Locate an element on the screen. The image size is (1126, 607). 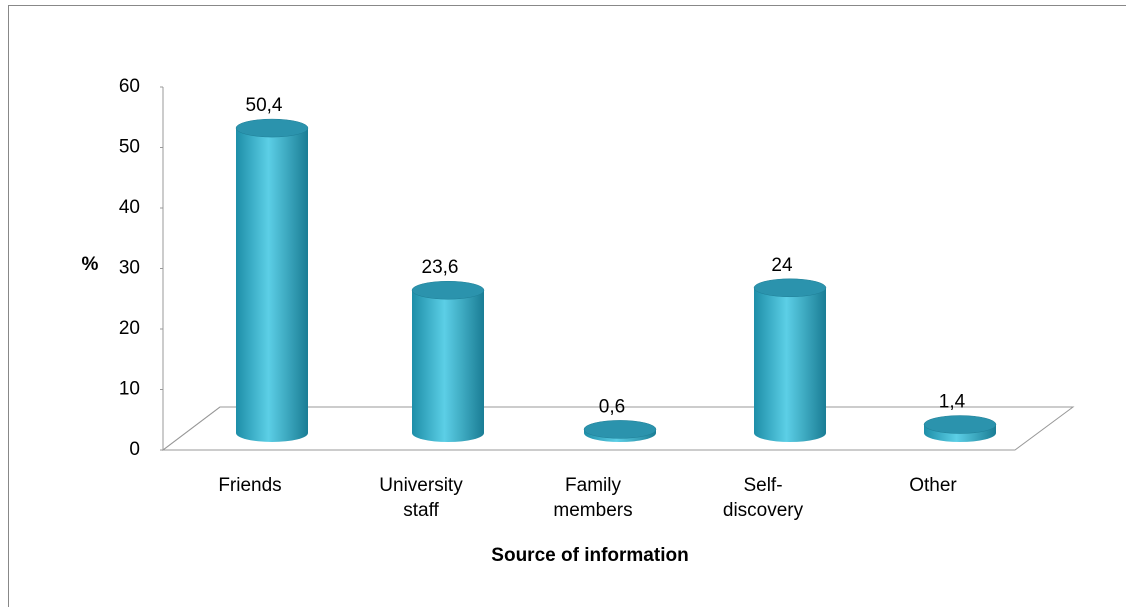
y-axis is located at coordinates (191, 269).